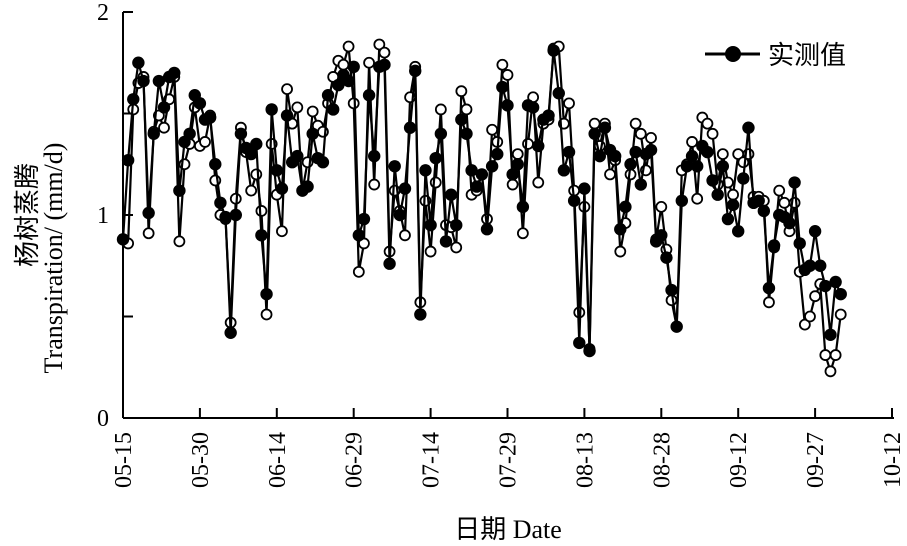 The image size is (907, 546). I want to click on y-tick-label: 2, so click(103, 13).